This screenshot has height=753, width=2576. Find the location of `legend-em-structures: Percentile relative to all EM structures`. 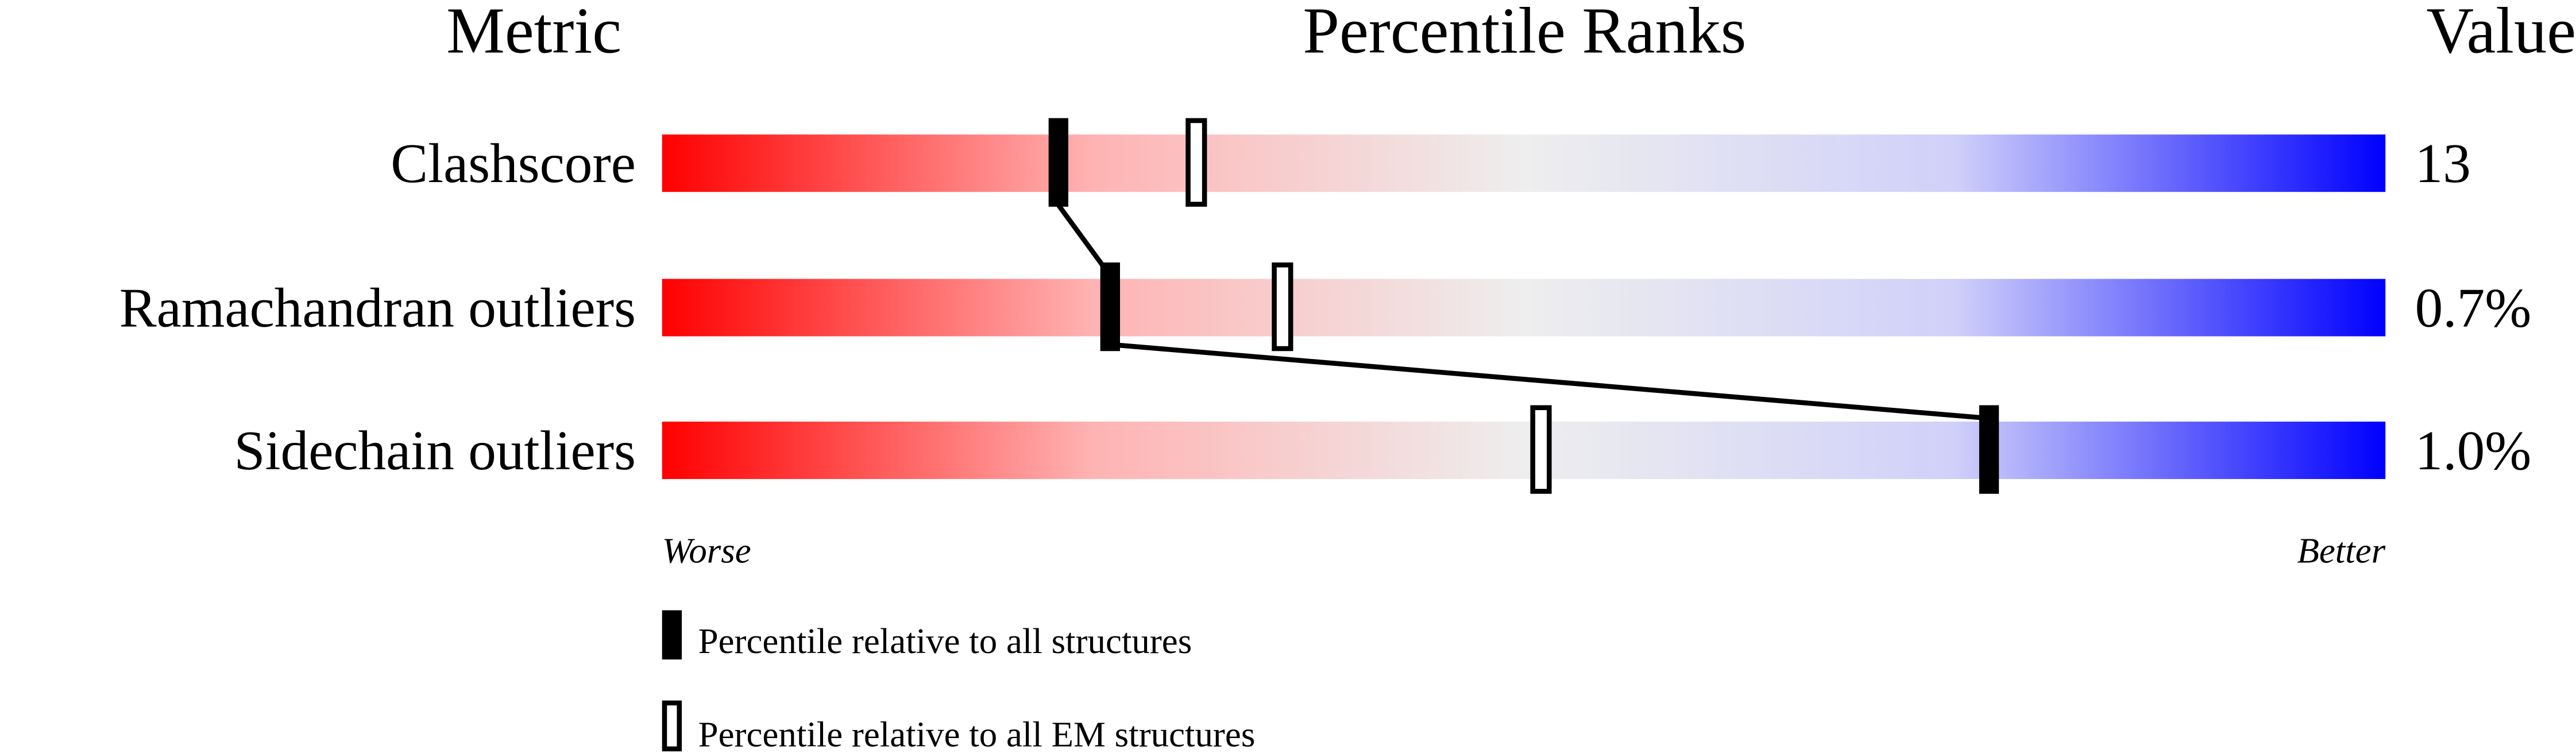

legend-em-structures: Percentile relative to all EM structures is located at coordinates (977, 734).